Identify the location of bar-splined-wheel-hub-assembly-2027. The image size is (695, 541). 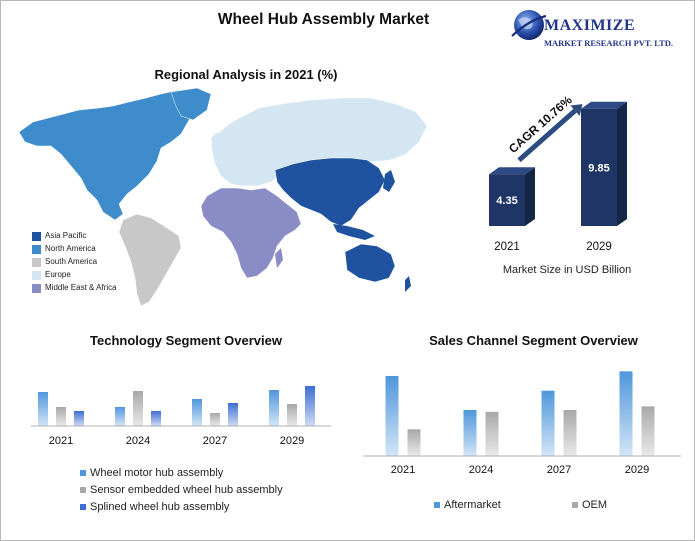
(233, 414).